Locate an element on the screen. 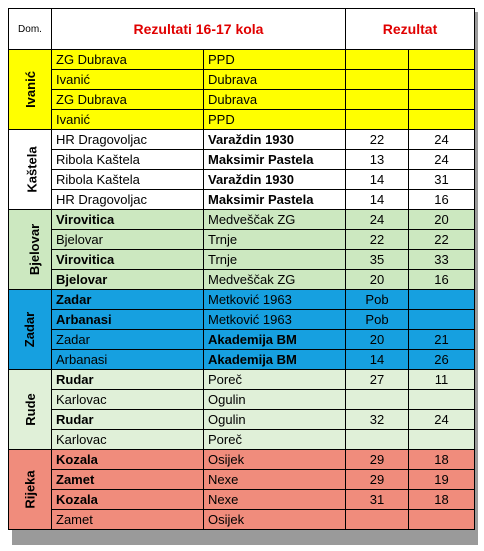  match-row: Ribola Kaštela Varaždin 1930 14 31 is located at coordinates (242, 179).